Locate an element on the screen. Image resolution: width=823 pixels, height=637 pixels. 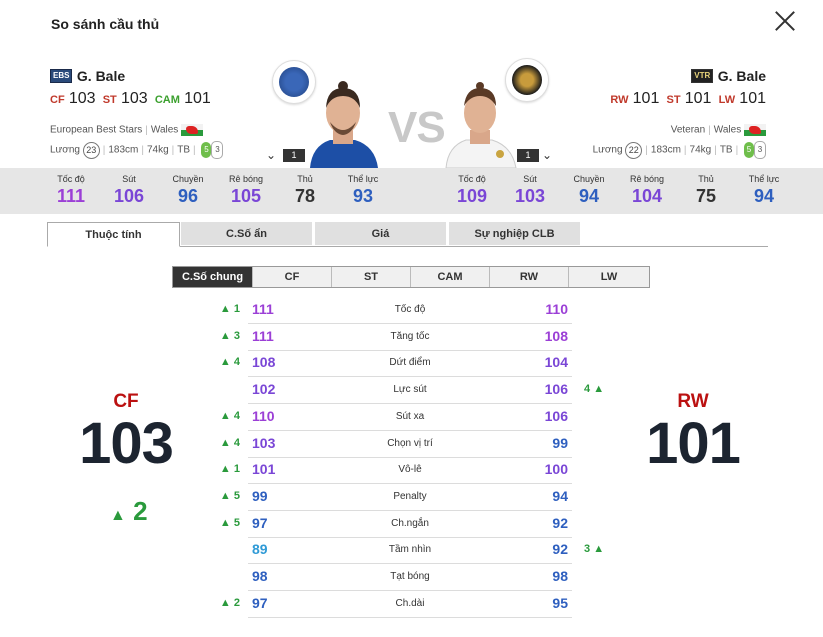
left-positions: CF 103 ST 103 CAM 101 is located at coordinates (130, 99).